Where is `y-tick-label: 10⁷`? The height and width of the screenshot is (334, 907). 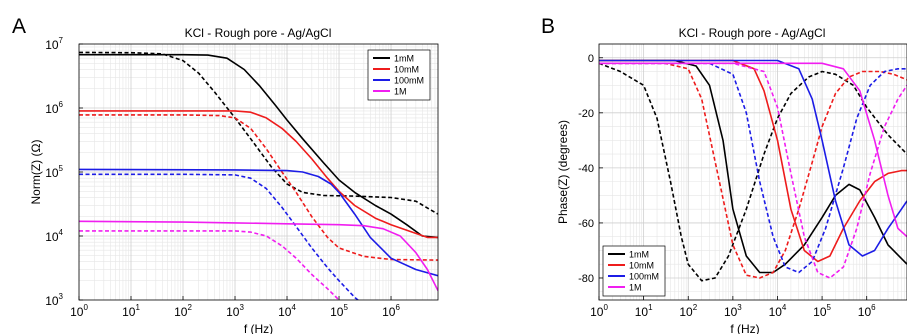 y-tick-label: 10⁷ is located at coordinates (54, 44).